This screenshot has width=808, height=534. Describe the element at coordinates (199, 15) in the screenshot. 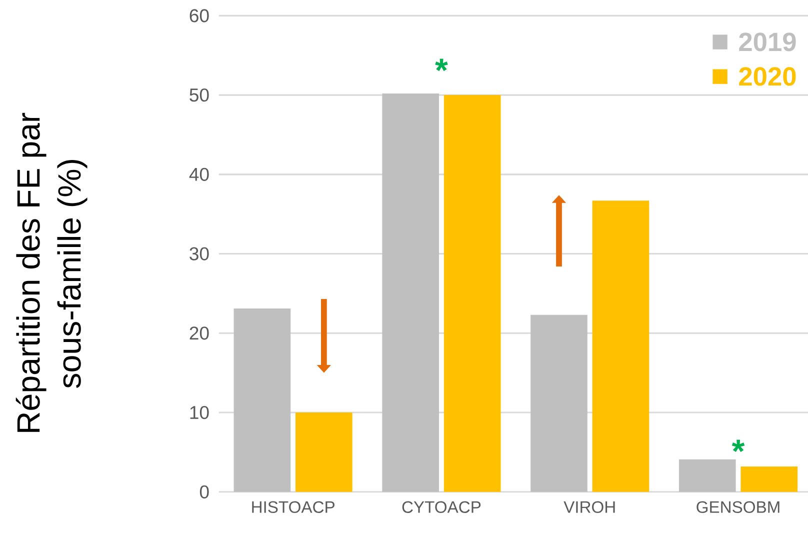

I see `y-tick-label: 60` at that location.